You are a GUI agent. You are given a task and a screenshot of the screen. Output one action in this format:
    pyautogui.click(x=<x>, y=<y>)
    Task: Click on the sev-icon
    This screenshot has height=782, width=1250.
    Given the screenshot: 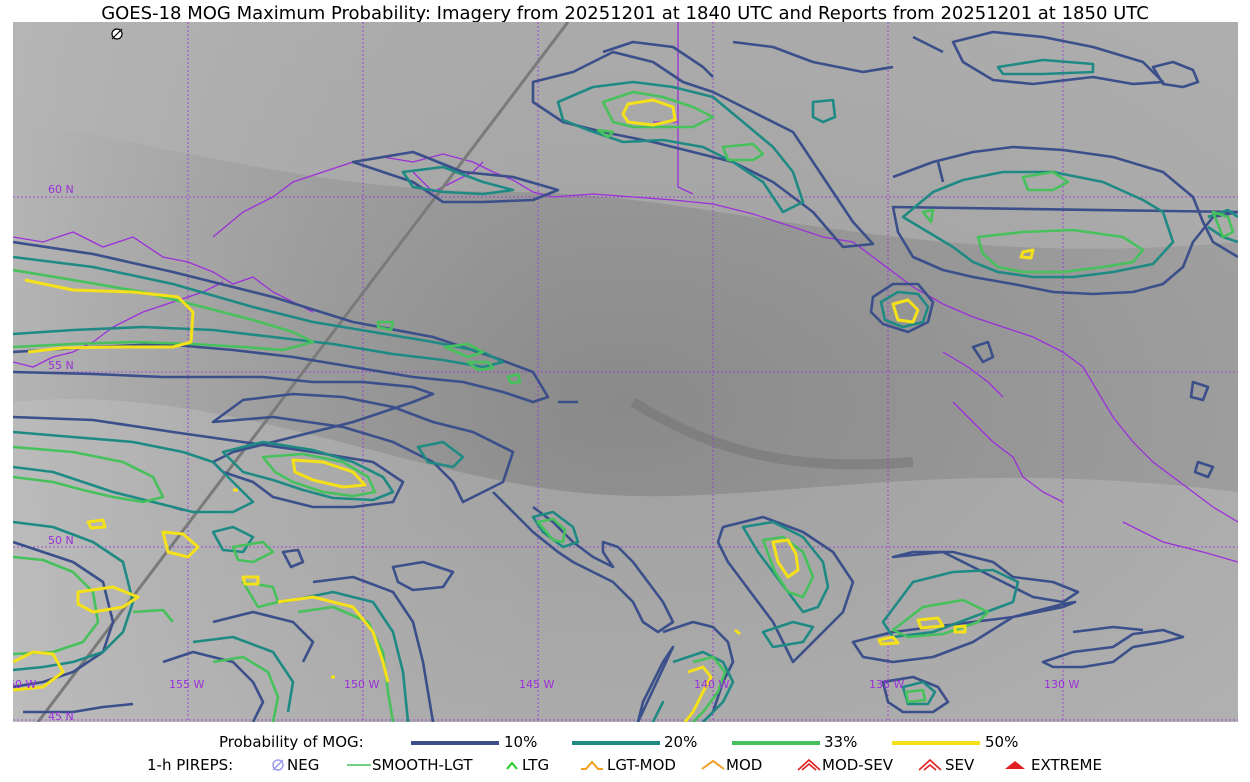 What is the action you would take?
    pyautogui.click(x=930, y=764)
    